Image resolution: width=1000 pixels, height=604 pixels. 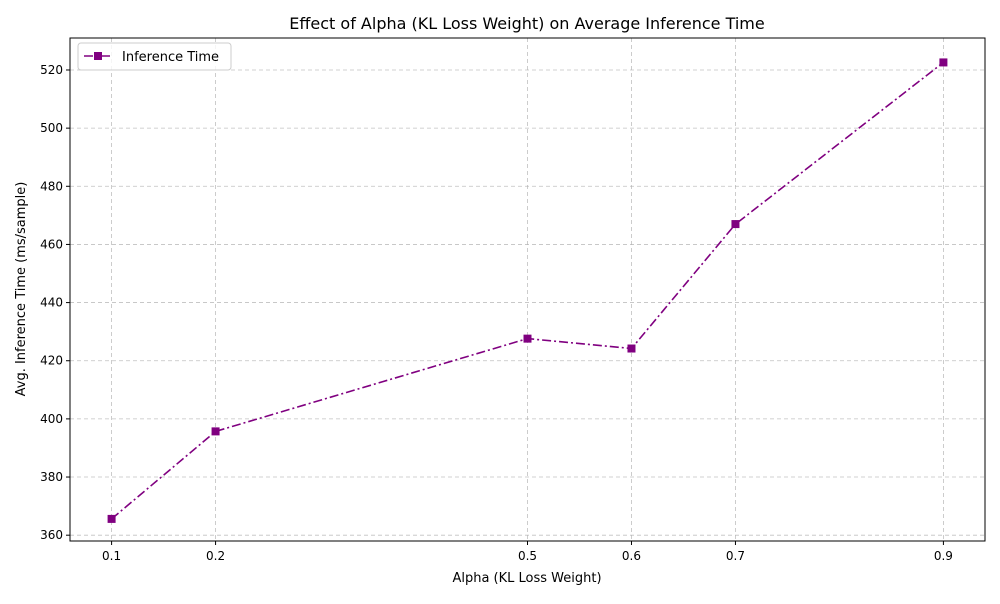 What do you see at coordinates (51, 70) in the screenshot?
I see `y-tick-label: 520` at bounding box center [51, 70].